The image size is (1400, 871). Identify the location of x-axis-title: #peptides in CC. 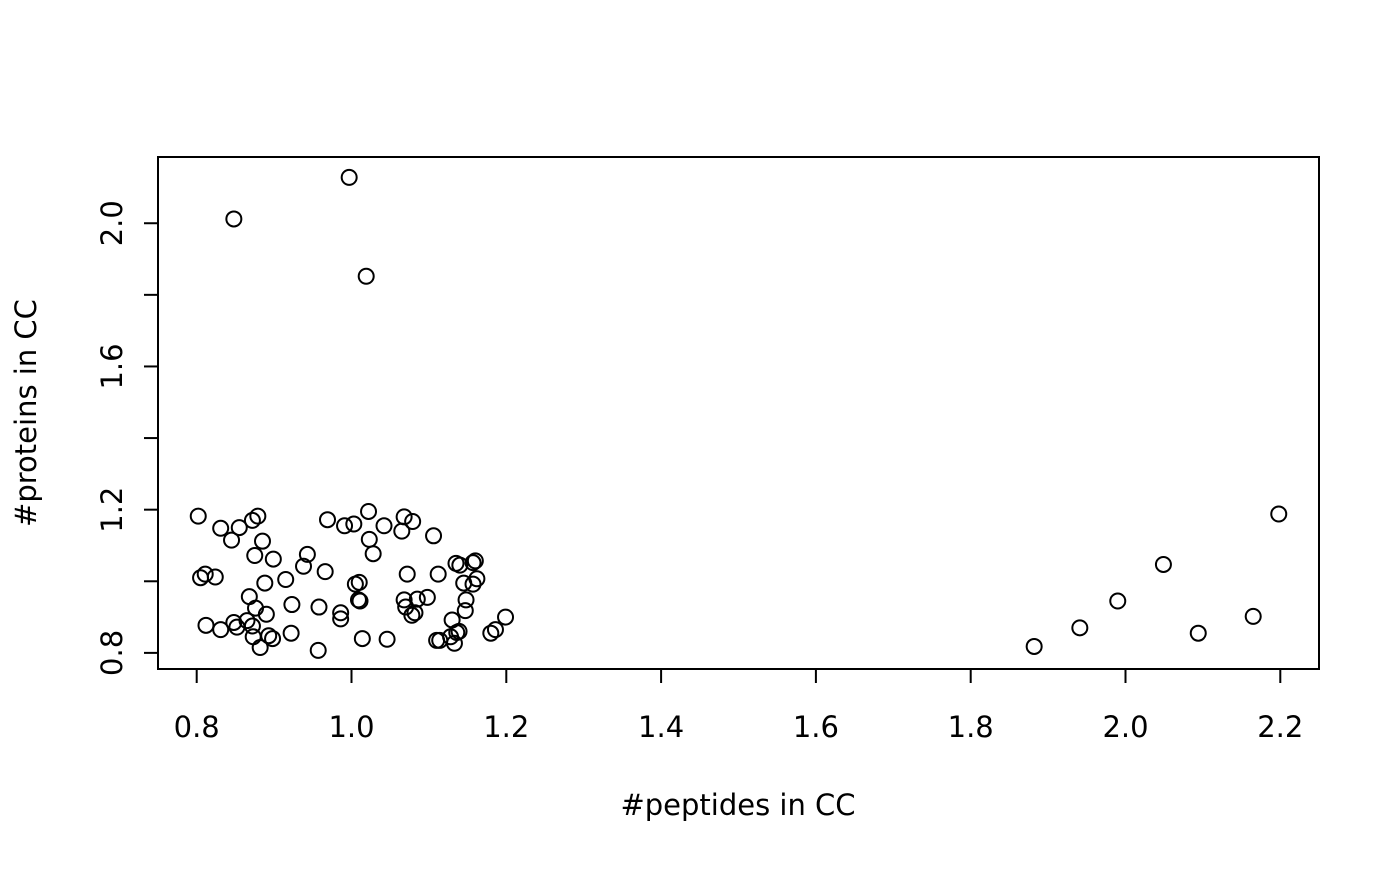
(737, 805).